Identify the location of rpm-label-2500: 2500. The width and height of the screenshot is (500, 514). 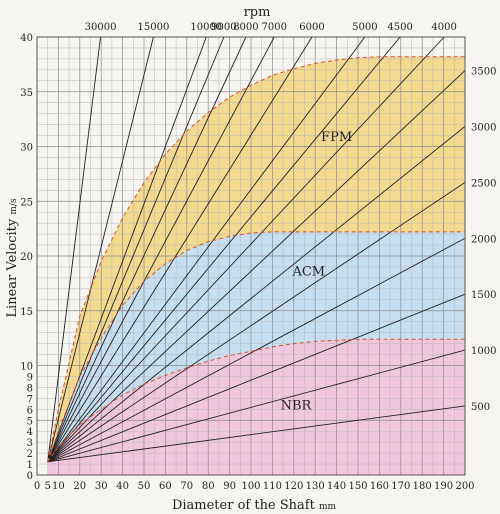
(483, 183).